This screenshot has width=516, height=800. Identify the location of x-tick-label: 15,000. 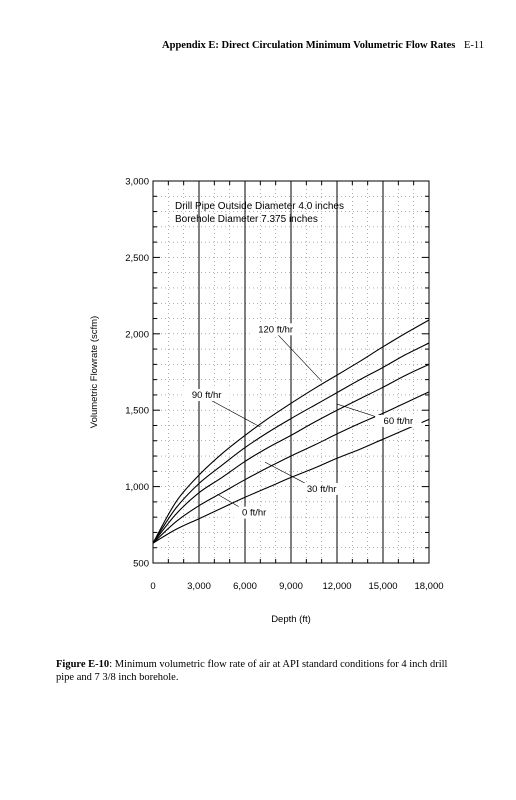
(382, 586).